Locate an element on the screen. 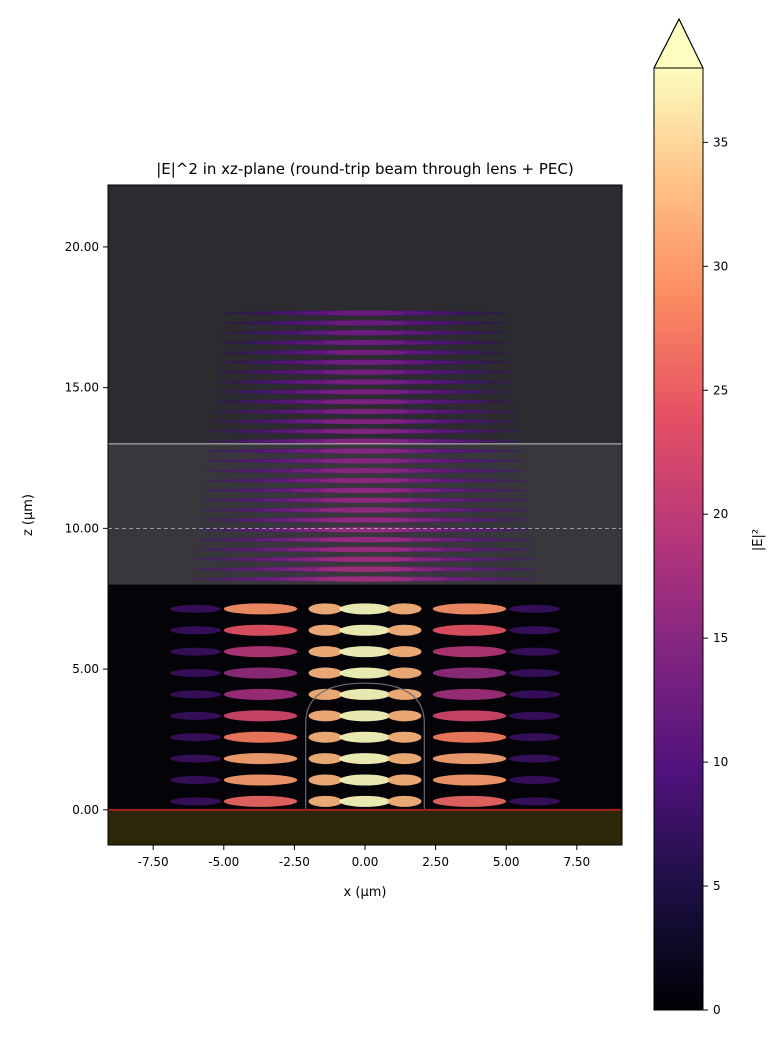 This screenshot has width=780, height=1040. colorbar-frame is located at coordinates (678, 514).